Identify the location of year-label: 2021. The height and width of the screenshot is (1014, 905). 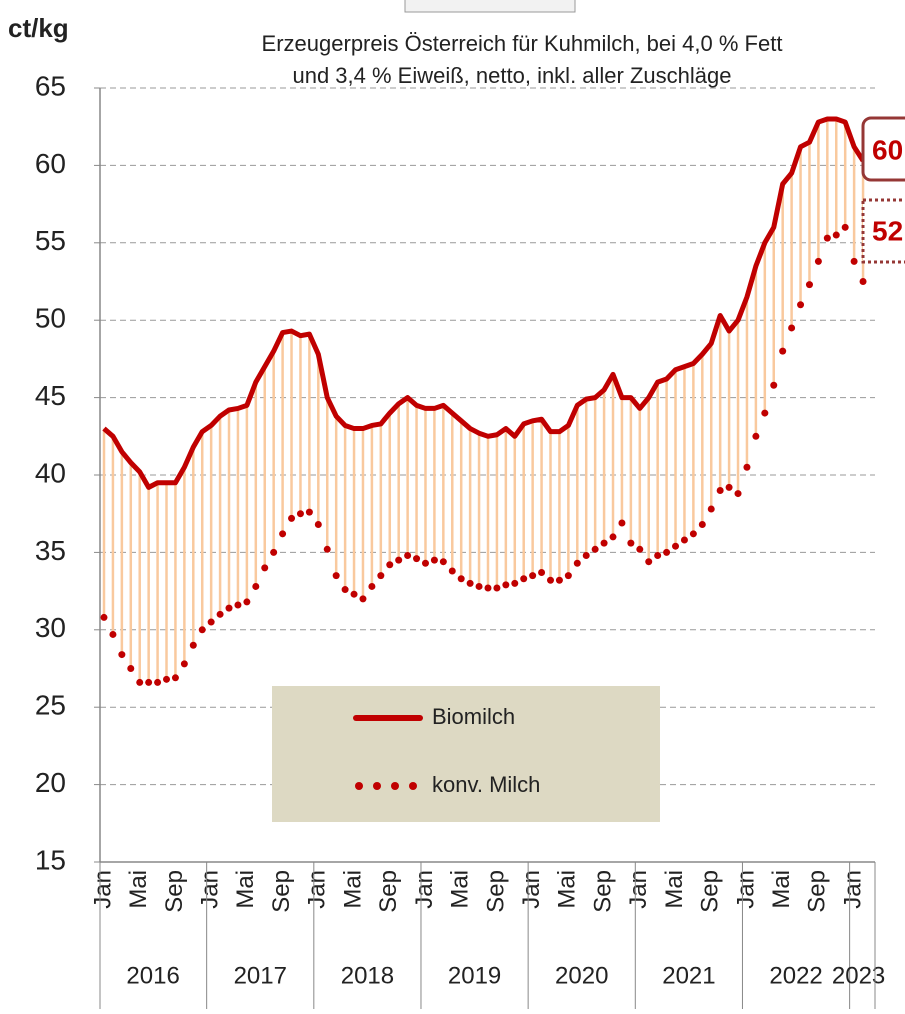
(688, 975).